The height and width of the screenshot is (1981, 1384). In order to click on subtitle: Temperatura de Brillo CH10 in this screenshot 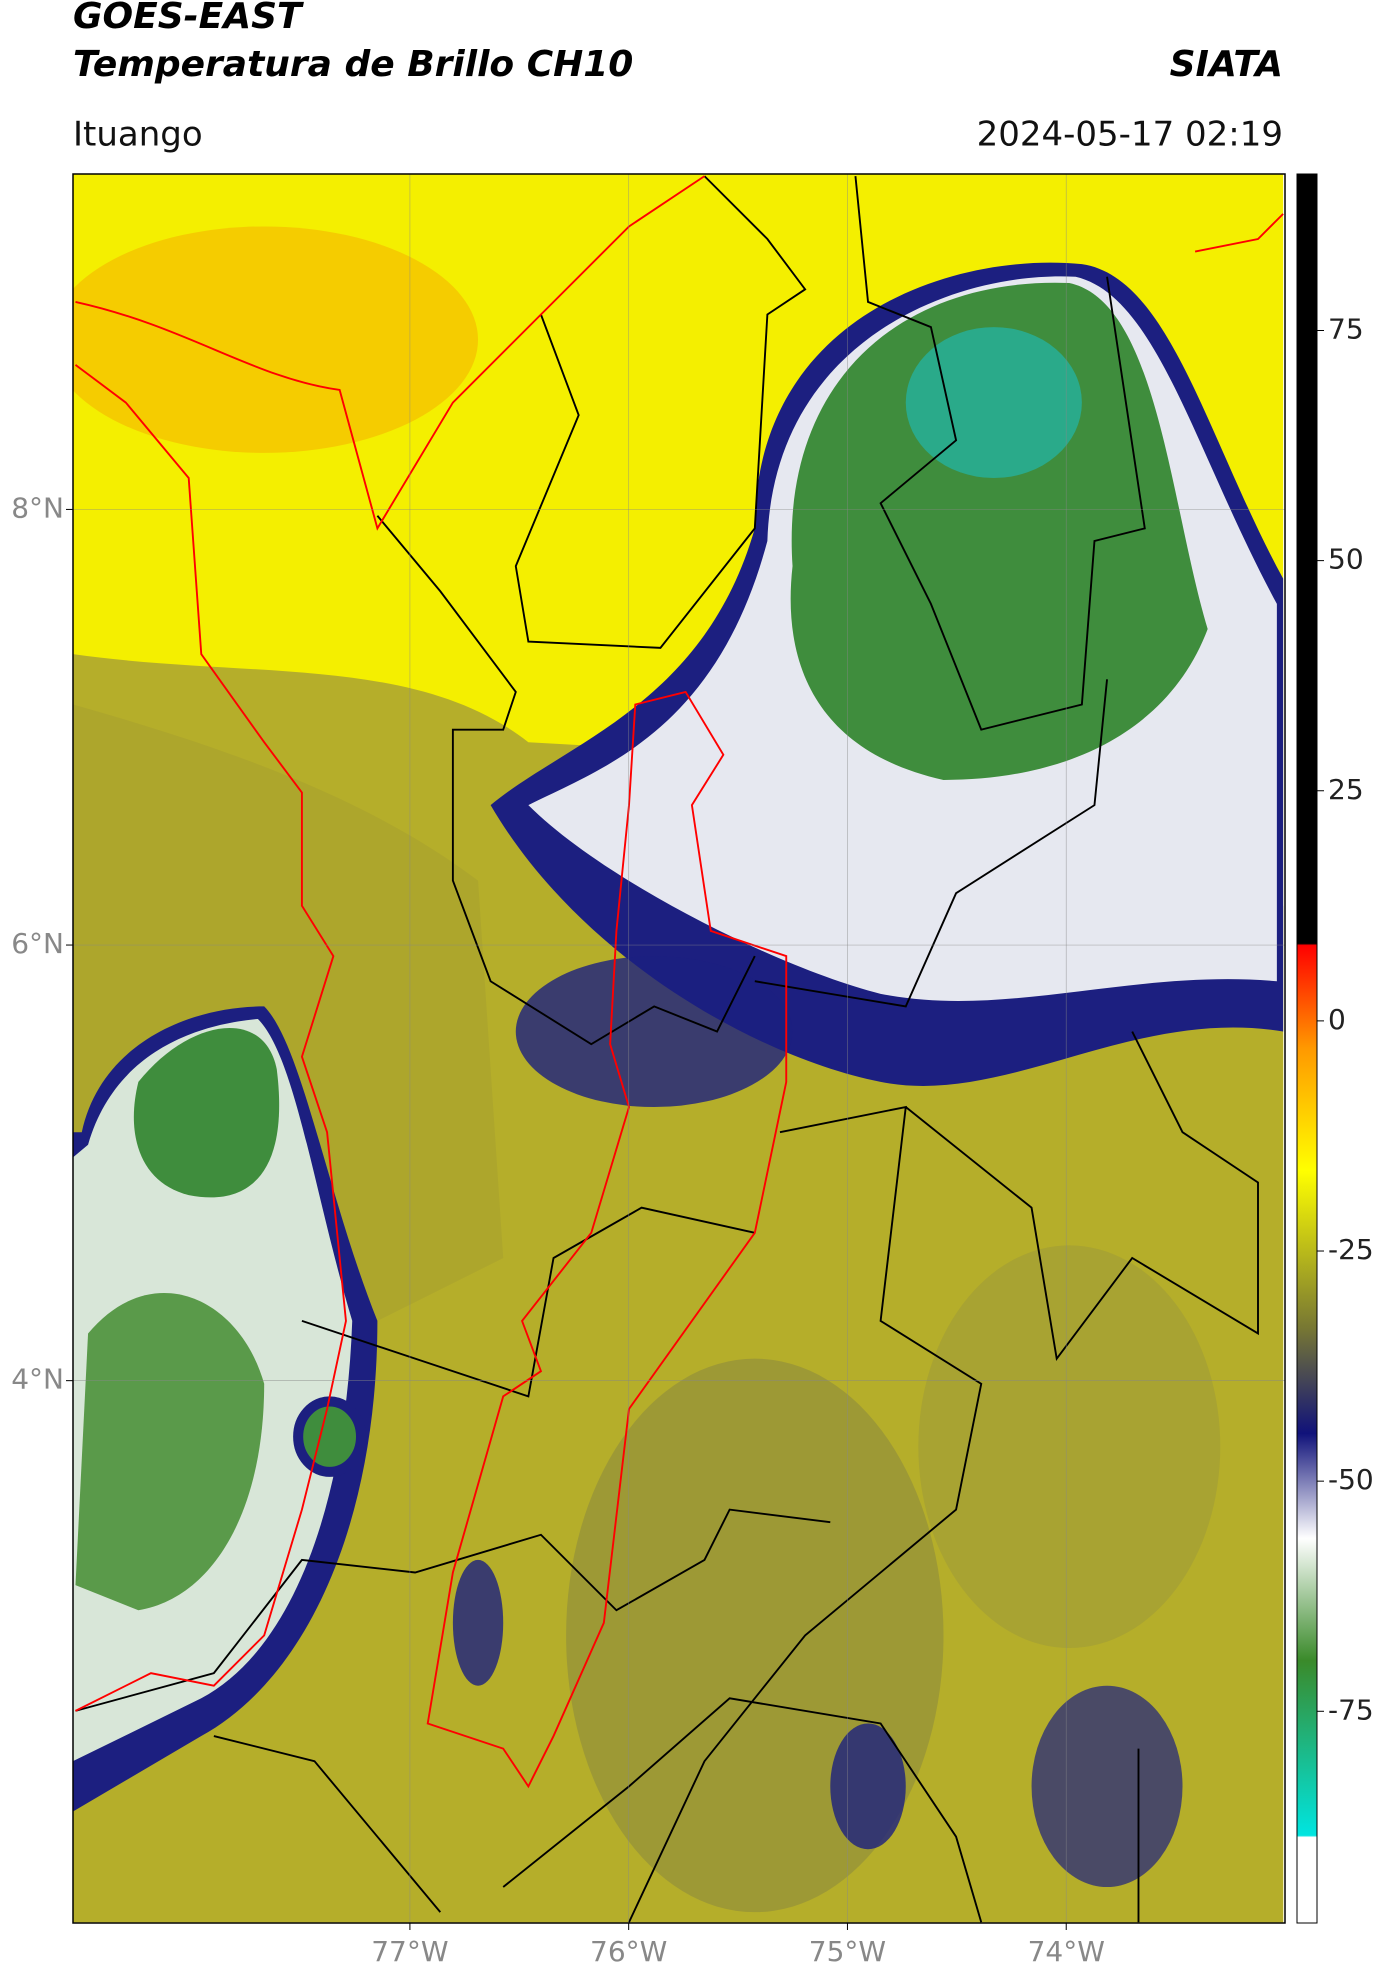, I will do `click(353, 64)`.